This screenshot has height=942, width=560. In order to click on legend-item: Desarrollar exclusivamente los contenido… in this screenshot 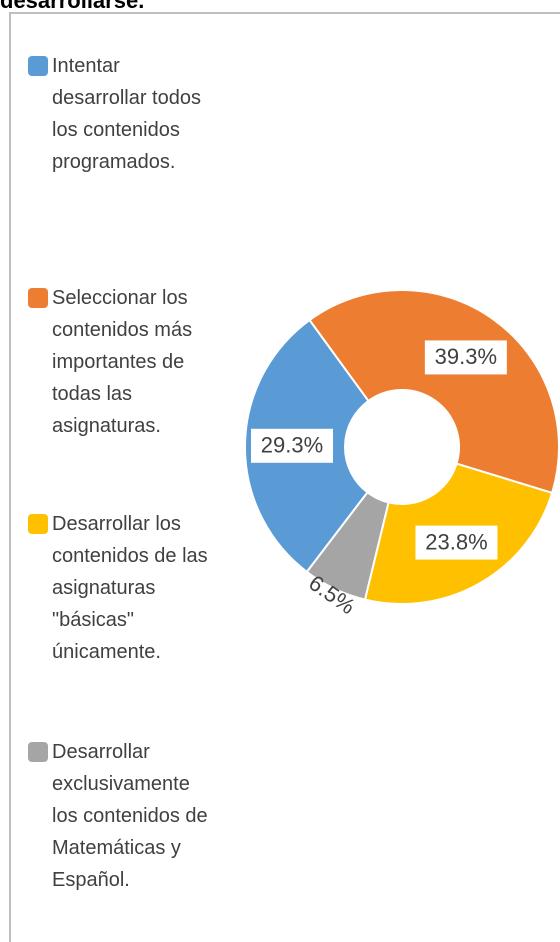, I will do `click(120, 816)`.